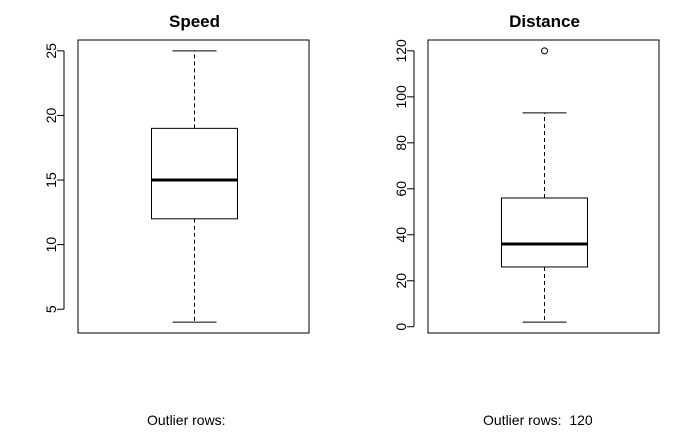  What do you see at coordinates (544, 232) in the screenshot?
I see `distance-iqr-box` at bounding box center [544, 232].